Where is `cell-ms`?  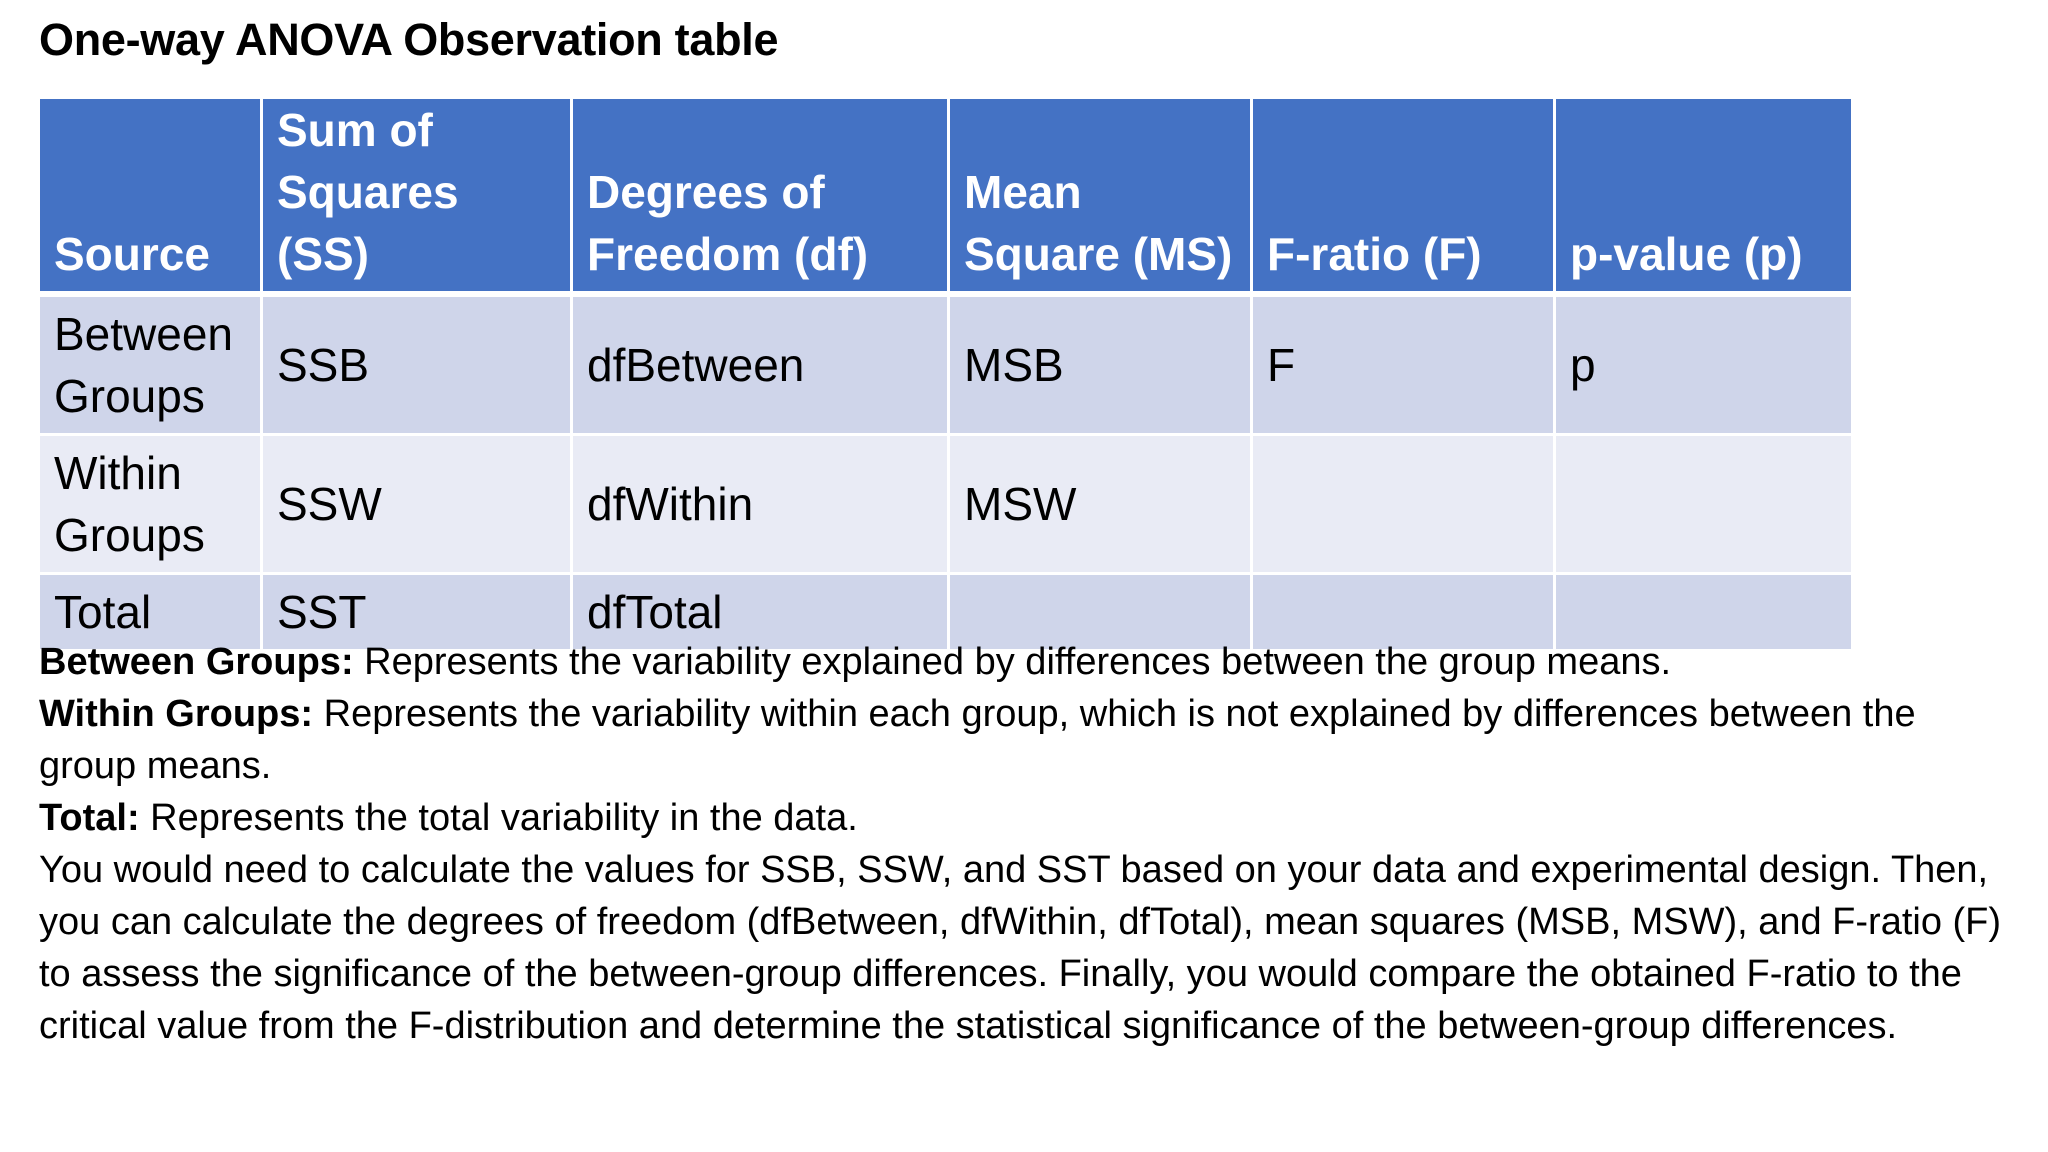 cell-ms is located at coordinates (1100, 612).